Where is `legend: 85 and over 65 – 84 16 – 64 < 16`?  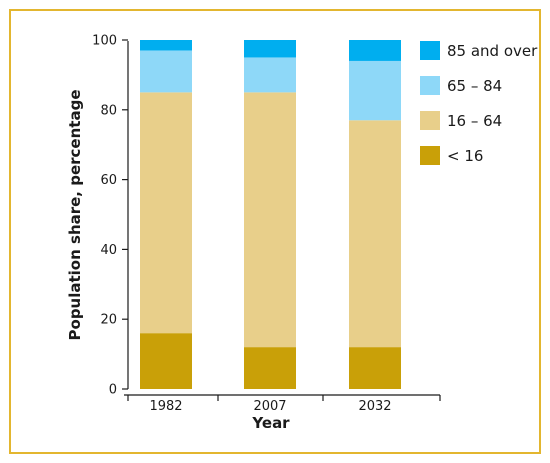
legend: 85 and over 65 – 84 16 – 64 < 16 is located at coordinates (479, 103).